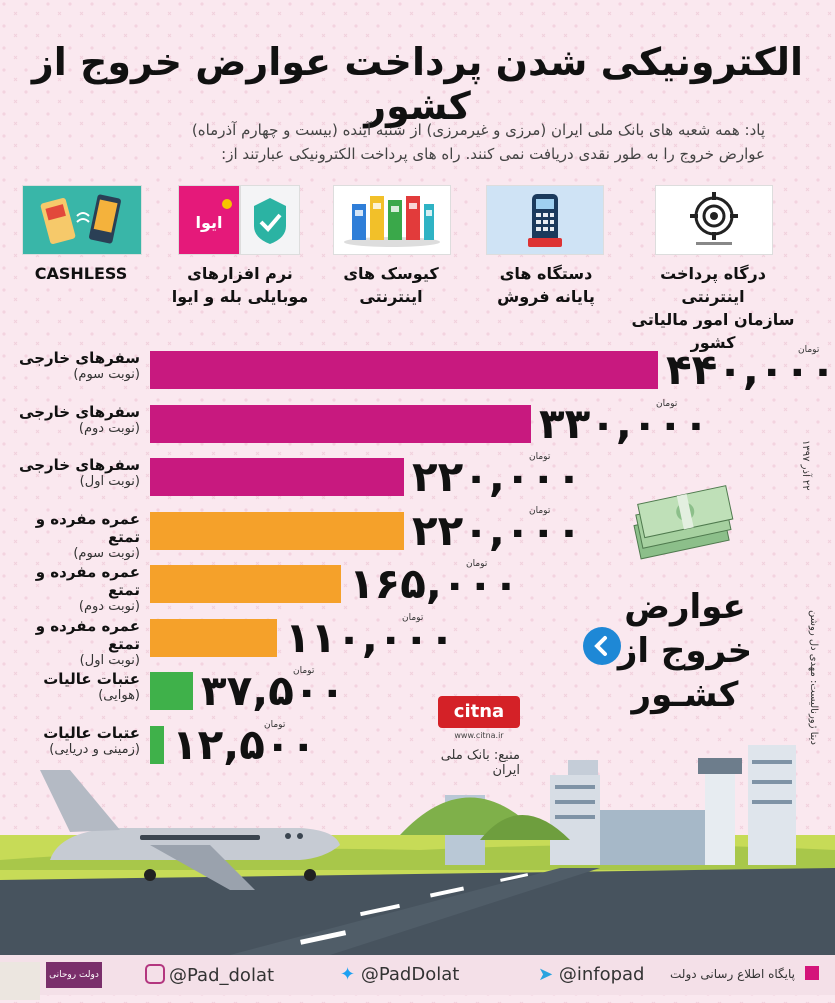 This screenshot has height=1003, width=835. What do you see at coordinates (91, 740) in the screenshot?
I see `category-label: عتبات عالیات (زمینی و دریایی)` at bounding box center [91, 740].